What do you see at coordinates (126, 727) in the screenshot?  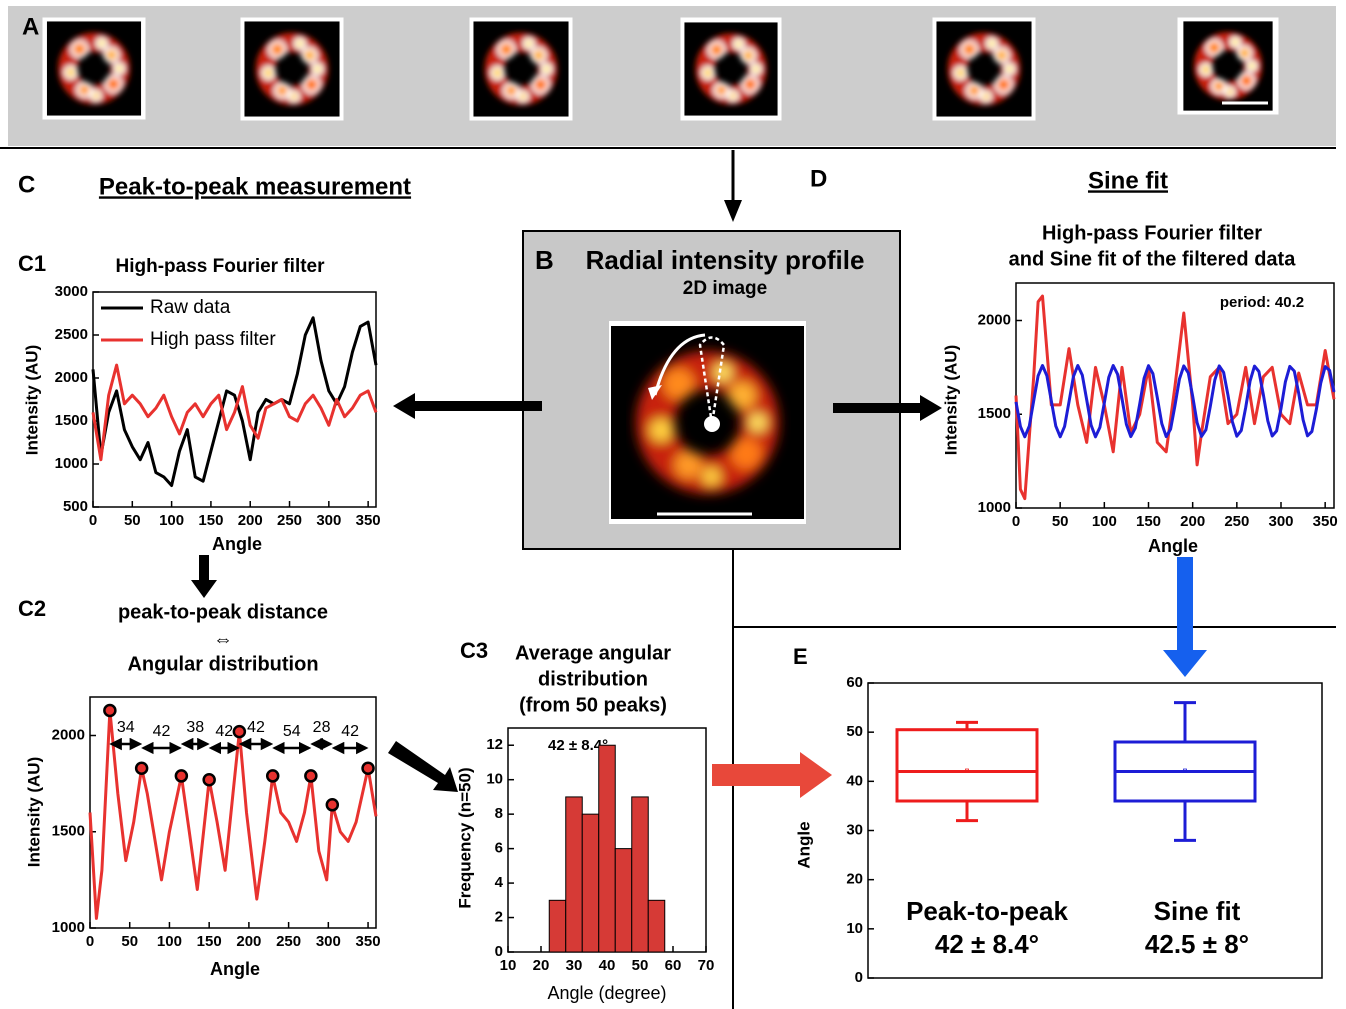 I see `distance-label: 34` at bounding box center [126, 727].